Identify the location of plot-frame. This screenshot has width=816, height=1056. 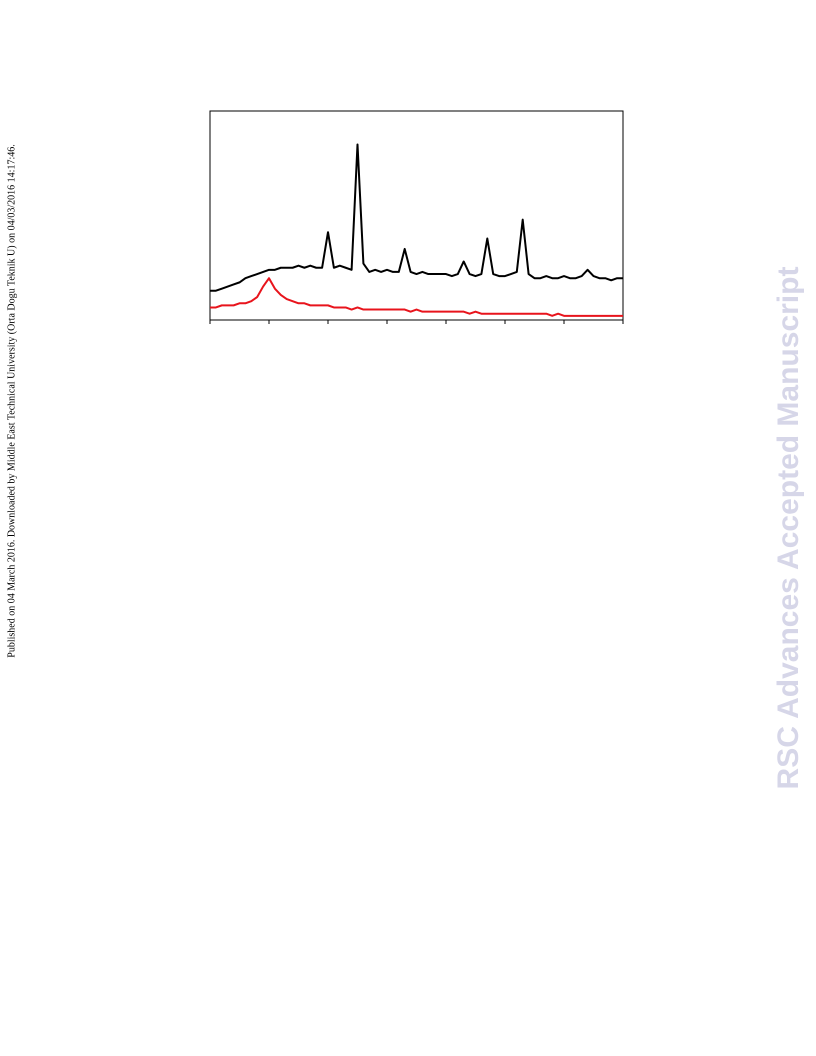
(416, 215).